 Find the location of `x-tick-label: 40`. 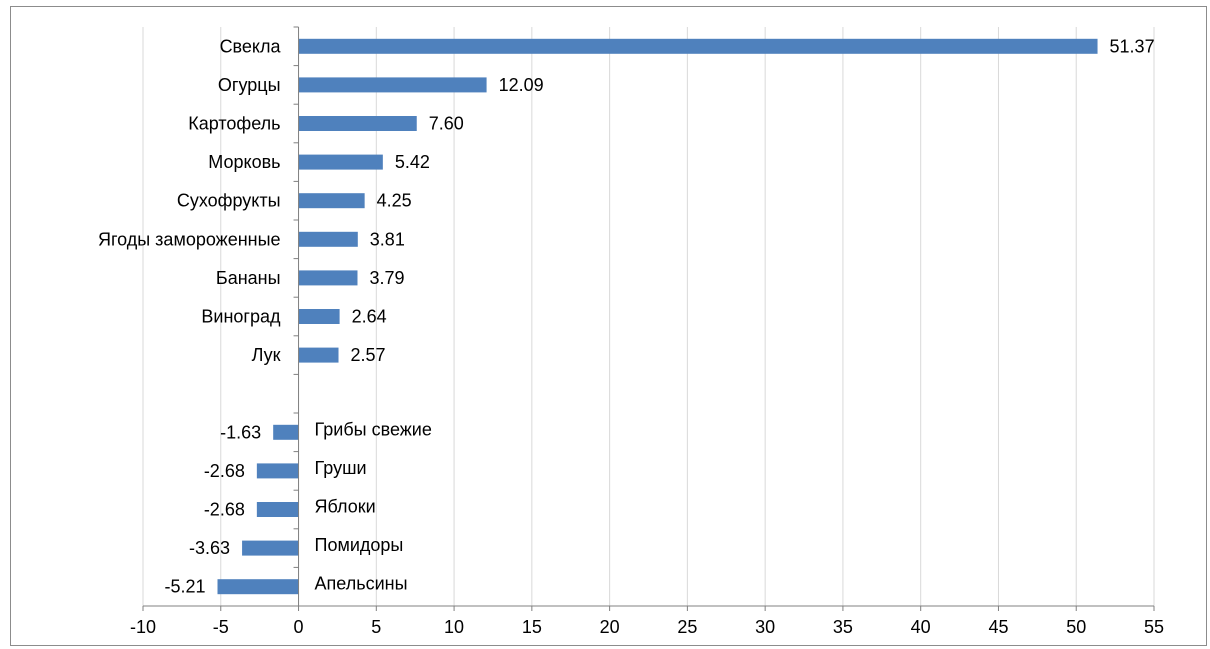

x-tick-label: 40 is located at coordinates (921, 627).